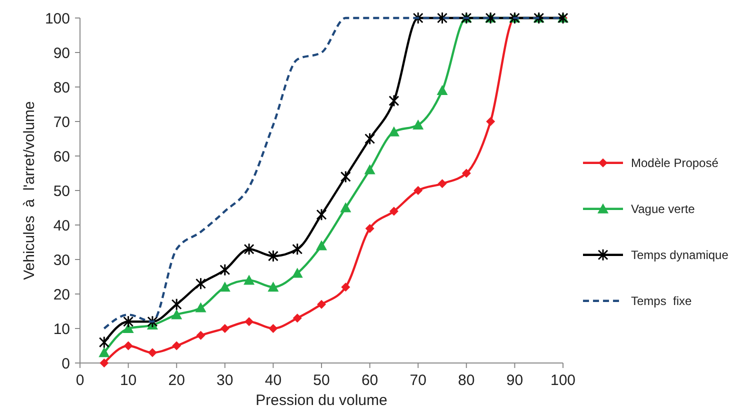  Describe the element at coordinates (321, 380) in the screenshot. I see `x-tick-label: 50` at that location.